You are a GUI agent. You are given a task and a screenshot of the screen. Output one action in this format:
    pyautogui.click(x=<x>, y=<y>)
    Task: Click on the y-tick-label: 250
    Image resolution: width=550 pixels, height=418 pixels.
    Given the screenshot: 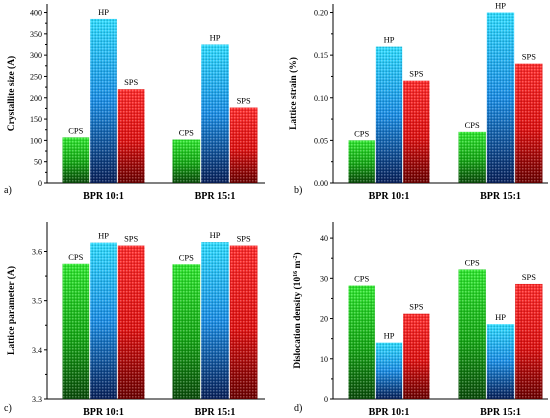 What is the action you would take?
    pyautogui.click(x=36, y=76)
    